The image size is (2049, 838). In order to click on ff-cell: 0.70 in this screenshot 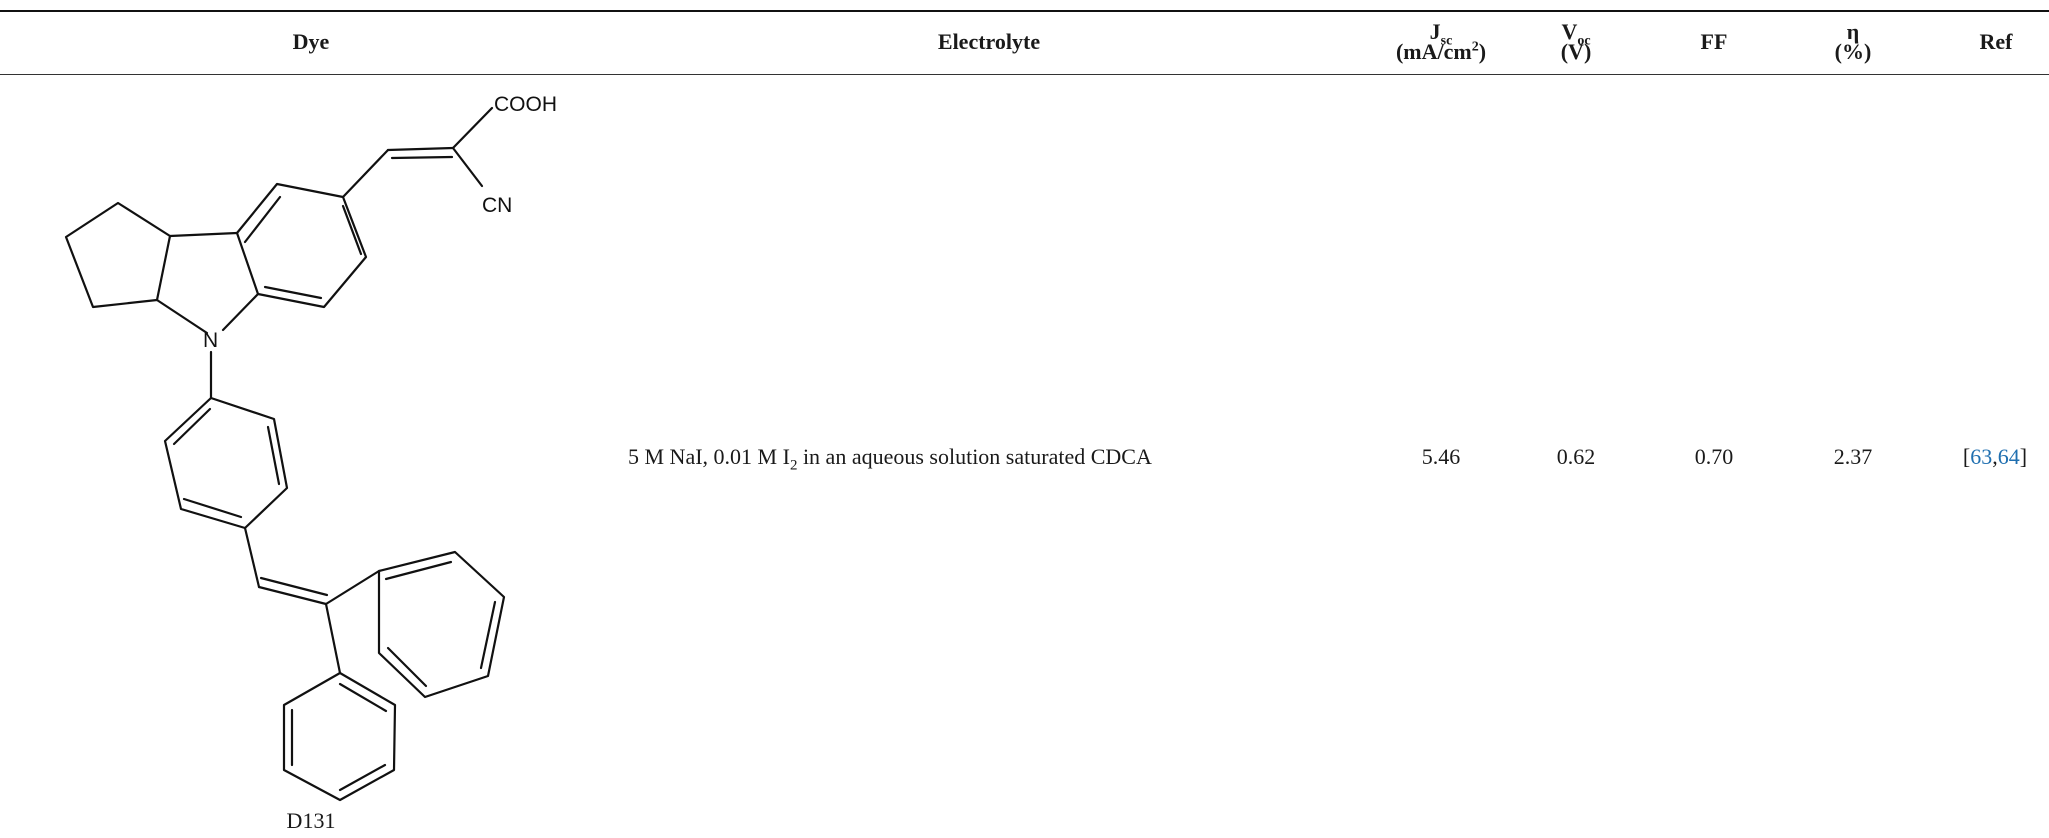, I will do `click(1714, 456)`.